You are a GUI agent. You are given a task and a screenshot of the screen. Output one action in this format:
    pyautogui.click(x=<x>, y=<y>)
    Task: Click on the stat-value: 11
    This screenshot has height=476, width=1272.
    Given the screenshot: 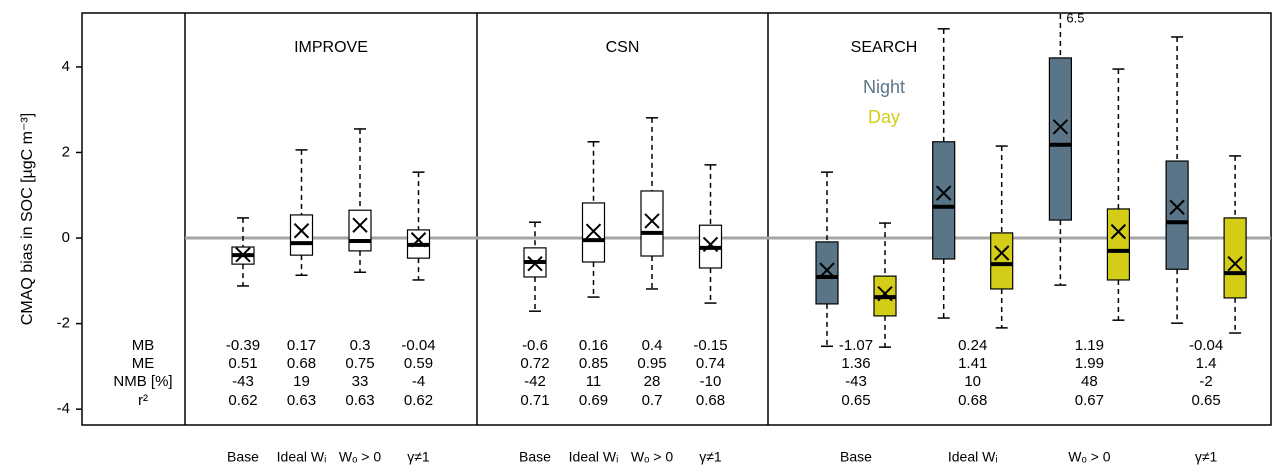 What is the action you would take?
    pyautogui.click(x=594, y=381)
    